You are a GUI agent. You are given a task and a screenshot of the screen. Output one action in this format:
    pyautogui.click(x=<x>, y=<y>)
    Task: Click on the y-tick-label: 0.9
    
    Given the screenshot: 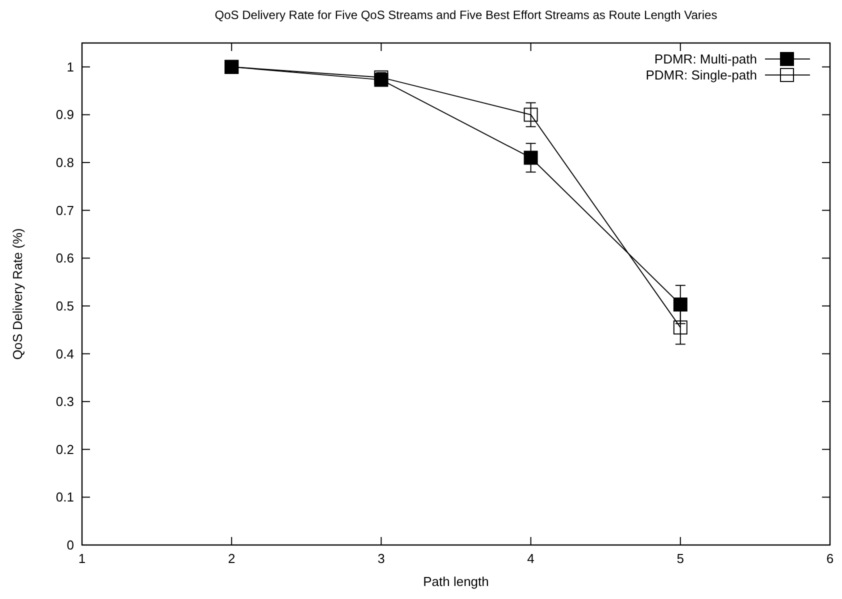 What is the action you would take?
    pyautogui.click(x=65, y=114)
    